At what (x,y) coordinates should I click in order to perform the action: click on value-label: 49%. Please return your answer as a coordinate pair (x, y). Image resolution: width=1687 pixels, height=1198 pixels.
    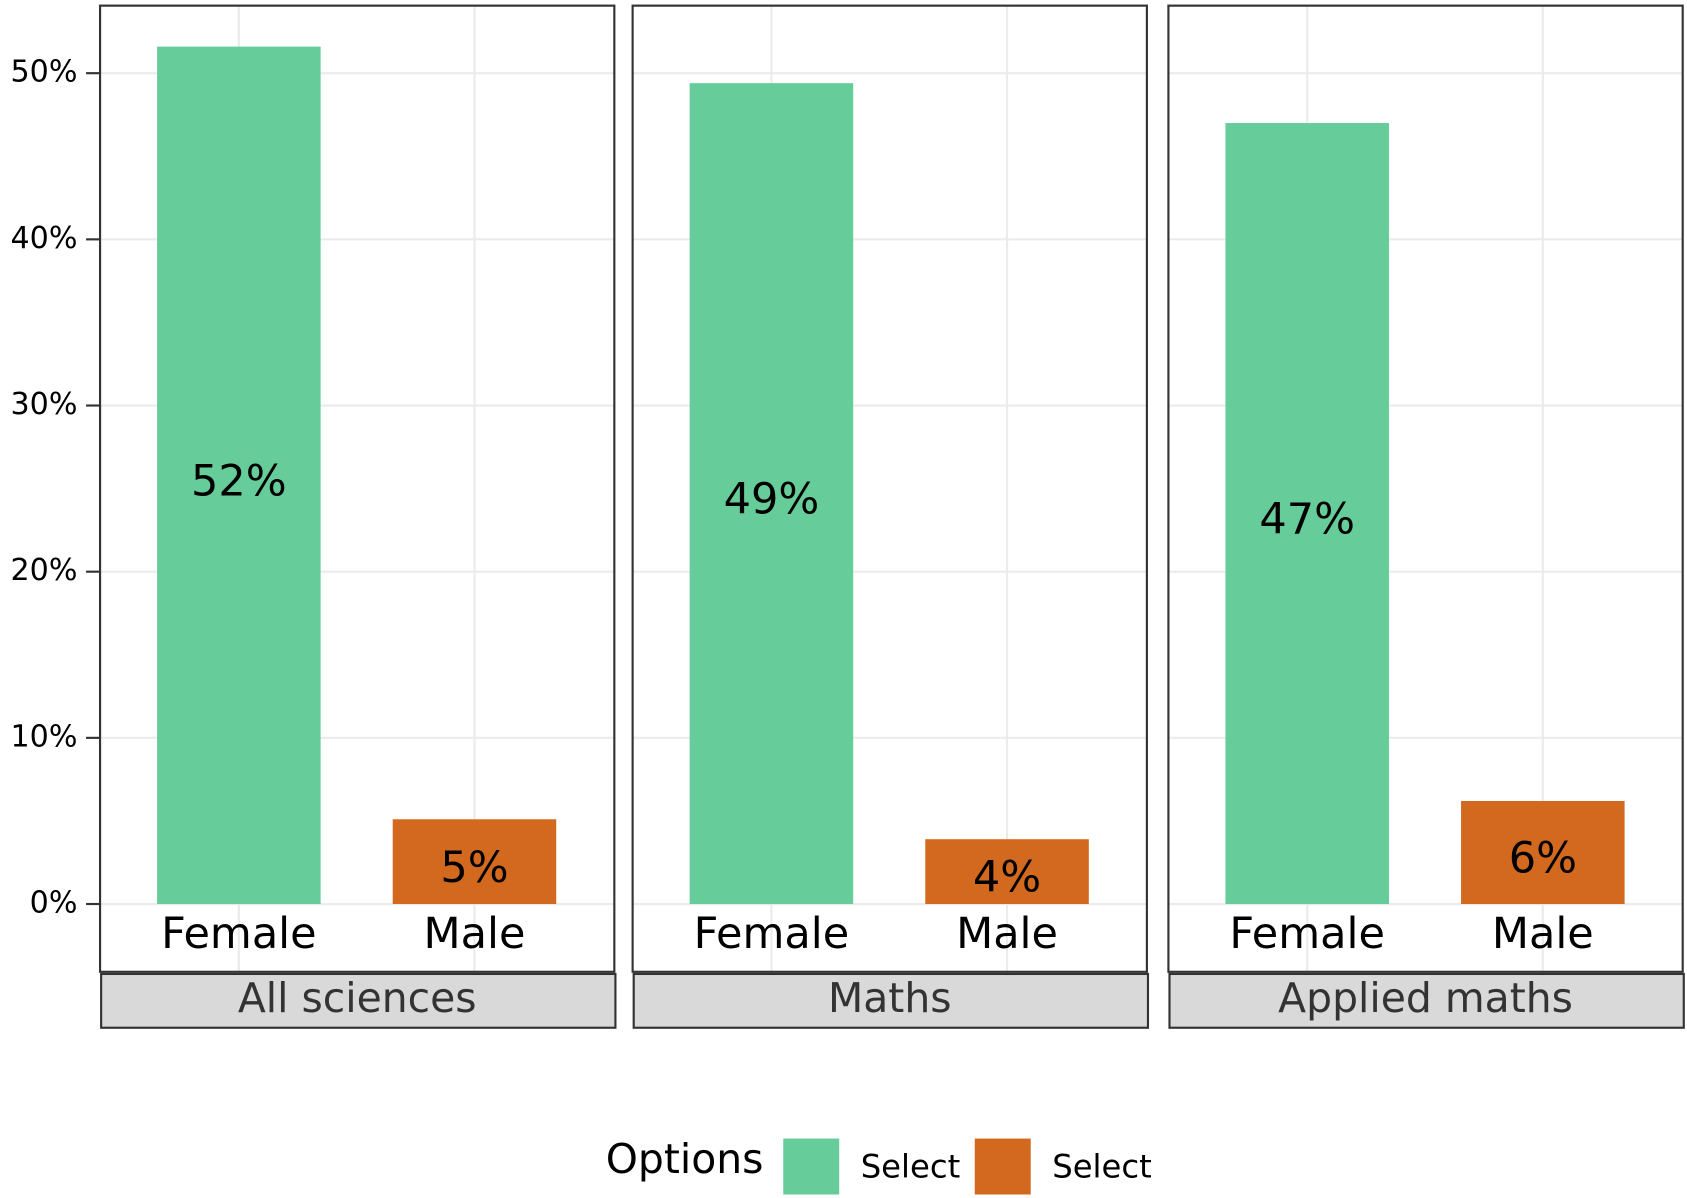
    Looking at the image, I should click on (772, 500).